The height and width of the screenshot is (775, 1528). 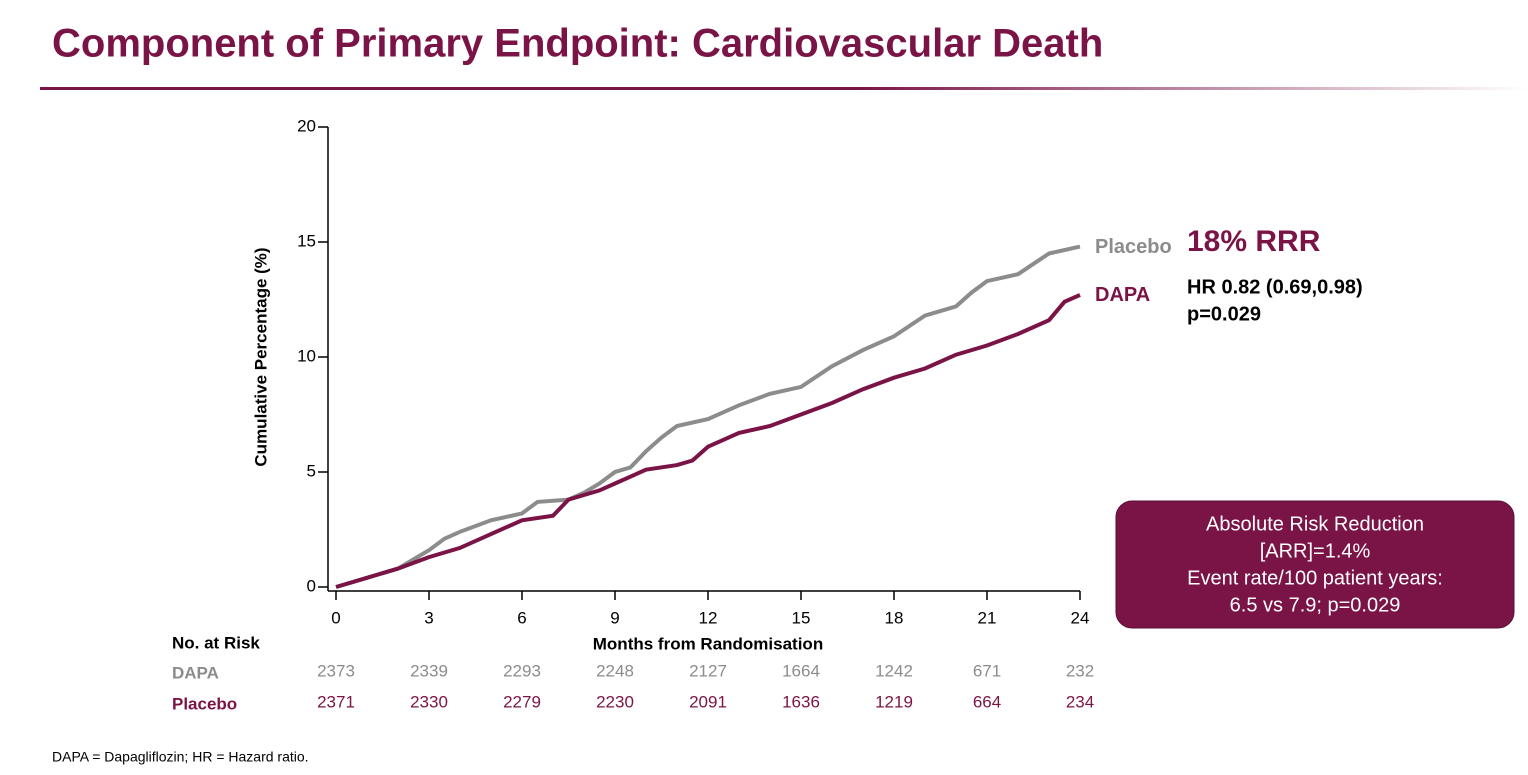 What do you see at coordinates (429, 670) in the screenshot?
I see `risk-count: 2339` at bounding box center [429, 670].